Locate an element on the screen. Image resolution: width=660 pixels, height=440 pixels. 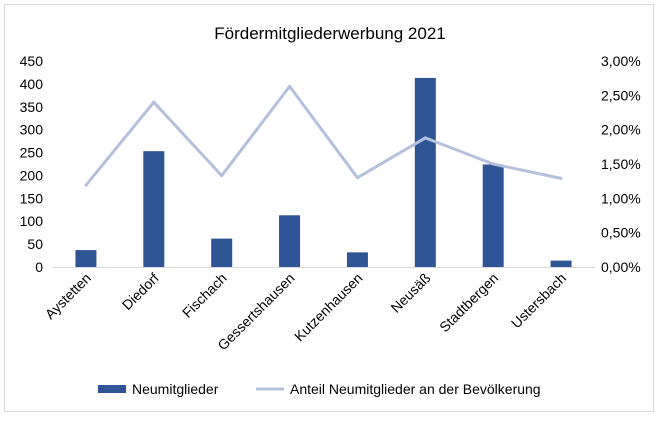
x-tick-label: Kutzenhausen is located at coordinates (328, 307).